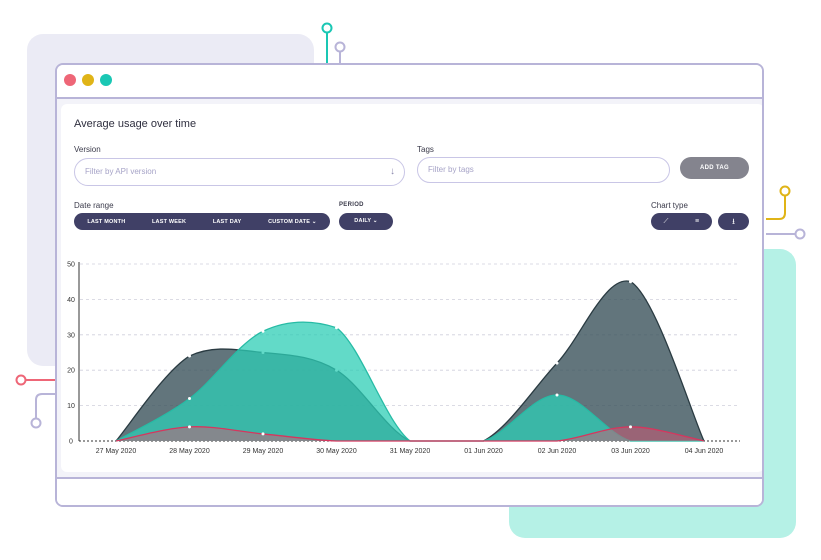  What do you see at coordinates (543, 170) in the screenshot?
I see `tags-filter-input: Filter by tags` at bounding box center [543, 170].